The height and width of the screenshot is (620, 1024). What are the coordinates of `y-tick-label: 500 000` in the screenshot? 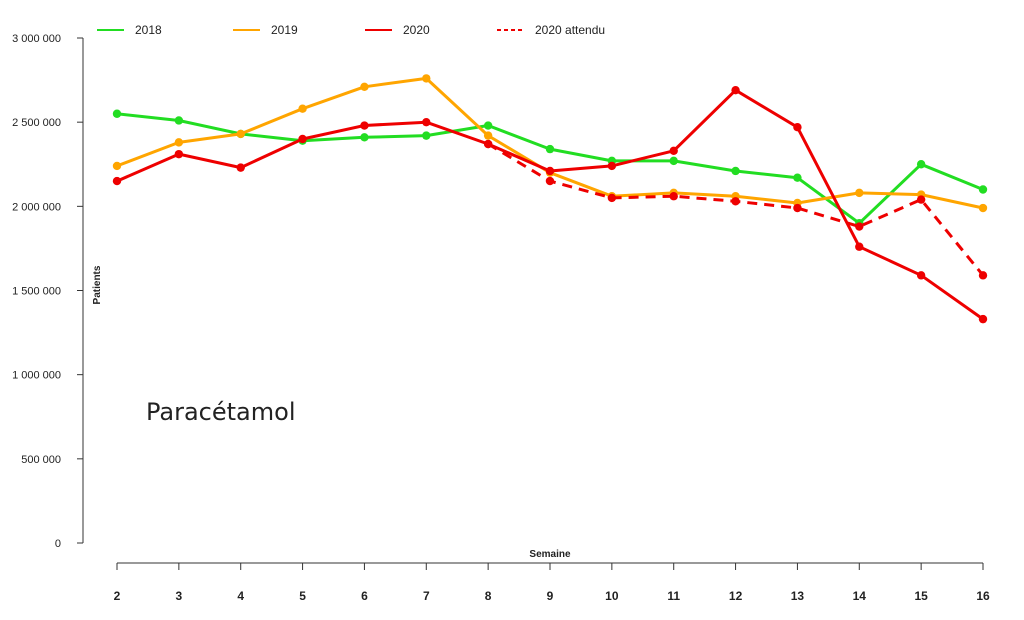 It's located at (41, 460).